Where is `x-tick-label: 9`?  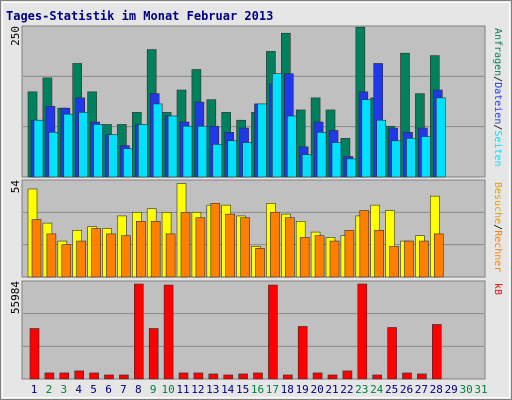
x-tick-label: 9 is located at coordinates (153, 389).